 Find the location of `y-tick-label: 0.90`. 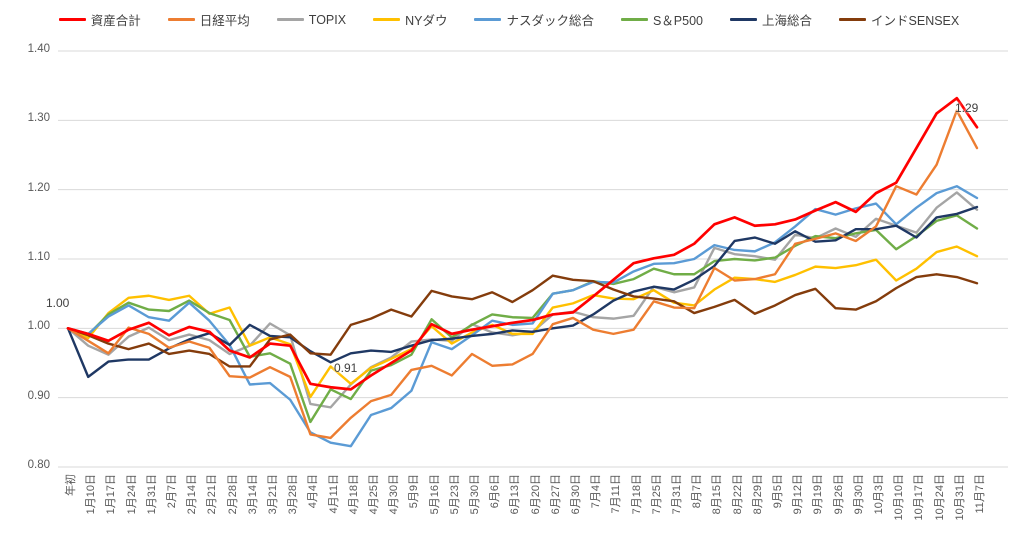

y-tick-label: 0.90 is located at coordinates (38, 395).